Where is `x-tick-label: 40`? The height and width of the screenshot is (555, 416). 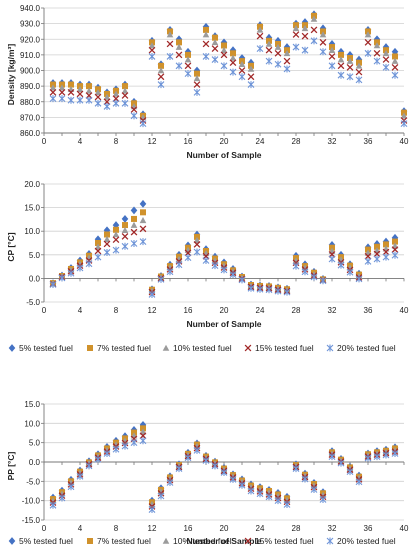 x-tick-label: 40 is located at coordinates (404, 528).